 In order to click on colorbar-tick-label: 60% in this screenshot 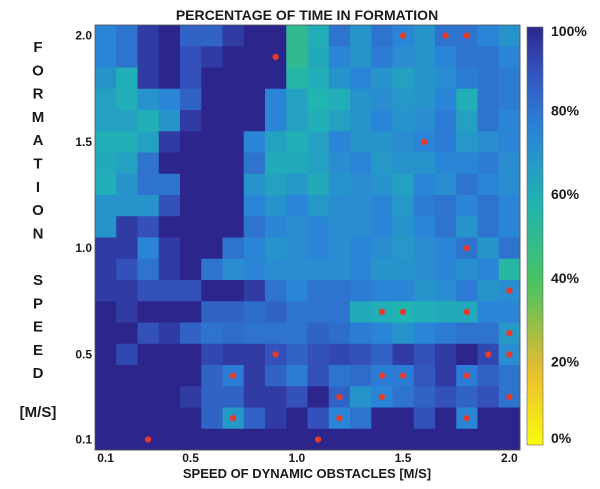, I will do `click(565, 194)`.